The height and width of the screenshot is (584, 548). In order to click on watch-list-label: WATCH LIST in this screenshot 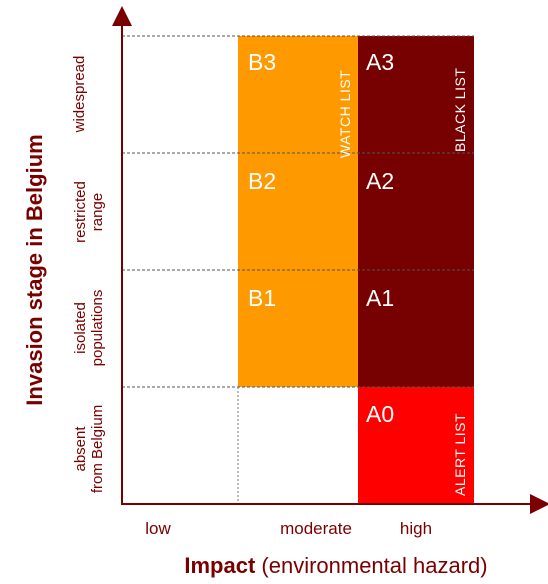, I will do `click(345, 114)`.